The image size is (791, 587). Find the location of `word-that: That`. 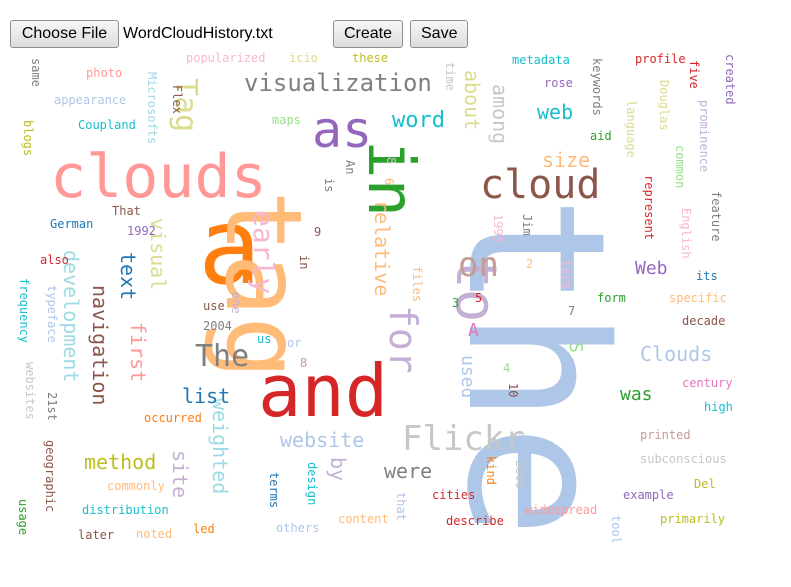

word-that: That is located at coordinates (126, 211).